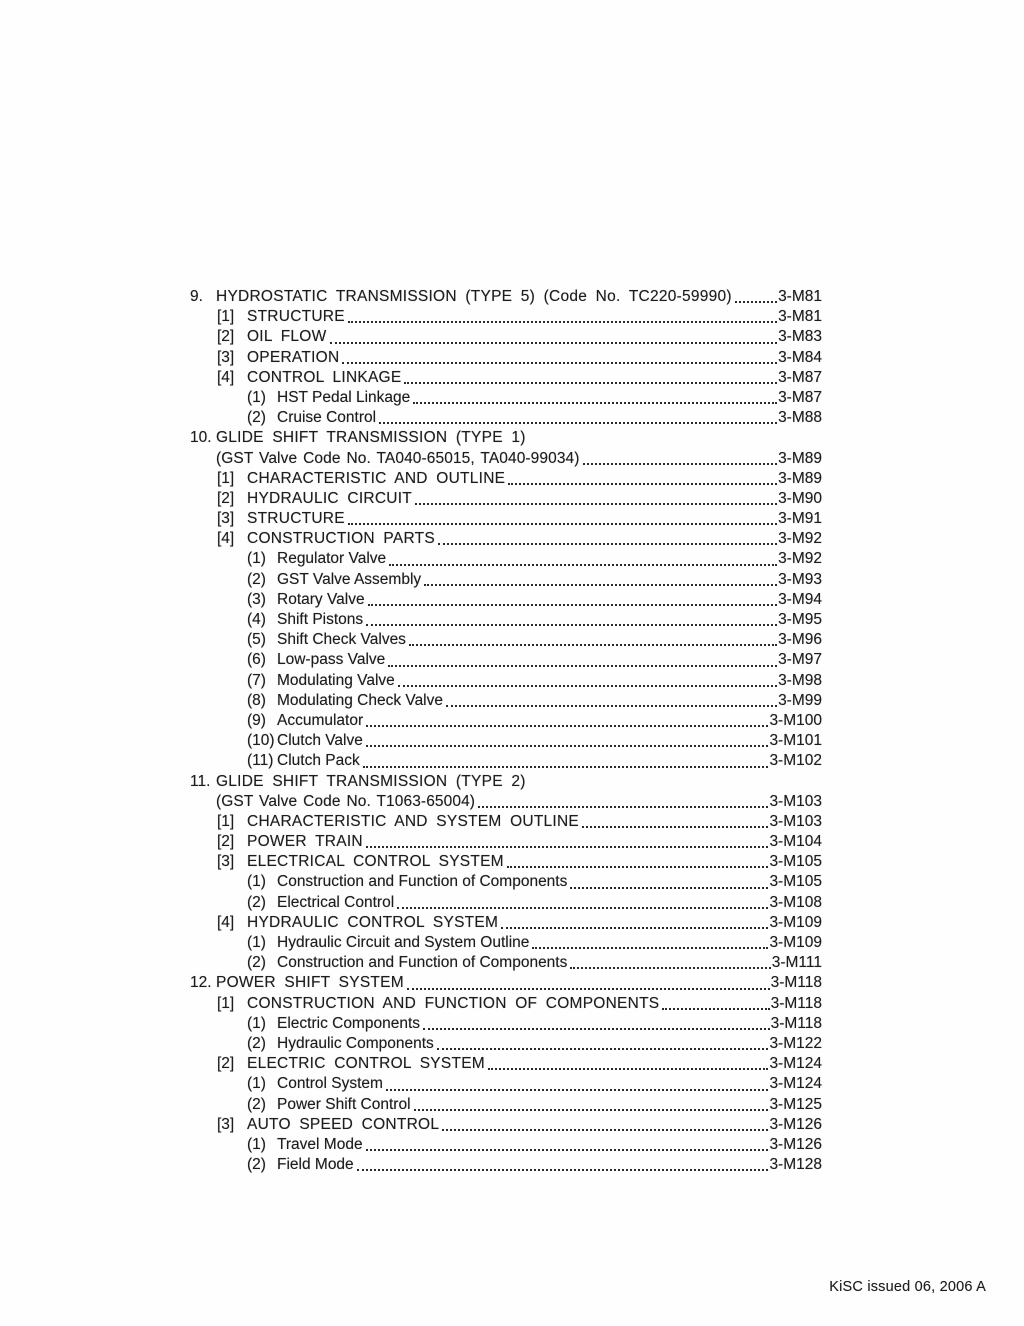 The width and height of the screenshot is (1024, 1326). Describe the element at coordinates (293, 357) in the screenshot. I see `toc-entry-title: OPERATION` at that location.